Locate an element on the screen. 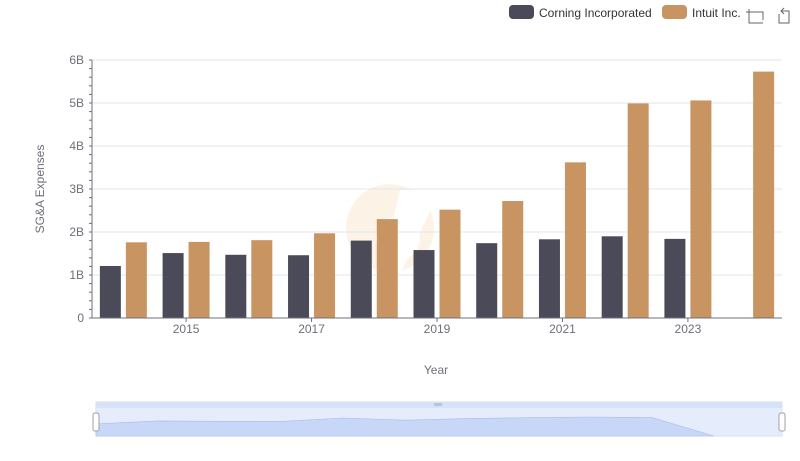  y-tick-label: 2B is located at coordinates (76, 232).